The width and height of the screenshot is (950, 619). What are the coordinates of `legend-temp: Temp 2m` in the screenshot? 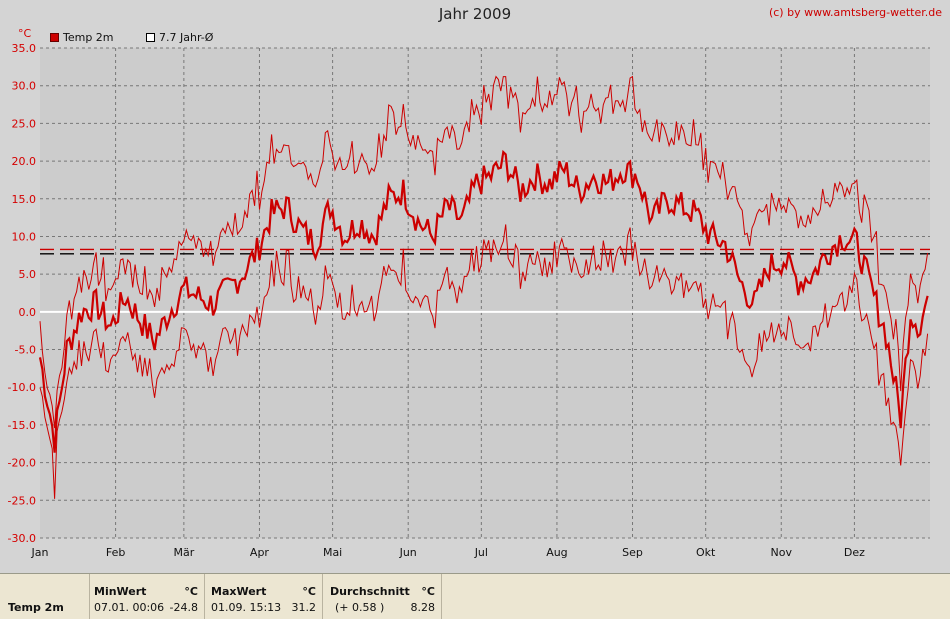 It's located at (82, 37).